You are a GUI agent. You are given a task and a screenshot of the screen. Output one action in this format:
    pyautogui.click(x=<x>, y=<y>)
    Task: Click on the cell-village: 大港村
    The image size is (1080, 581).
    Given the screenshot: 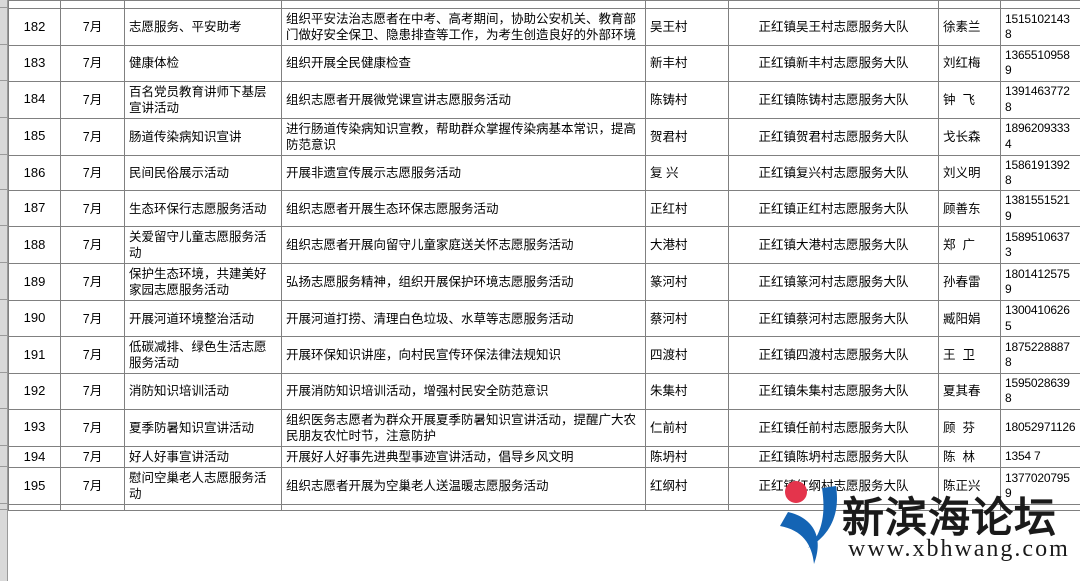 What is the action you would take?
    pyautogui.click(x=687, y=245)
    